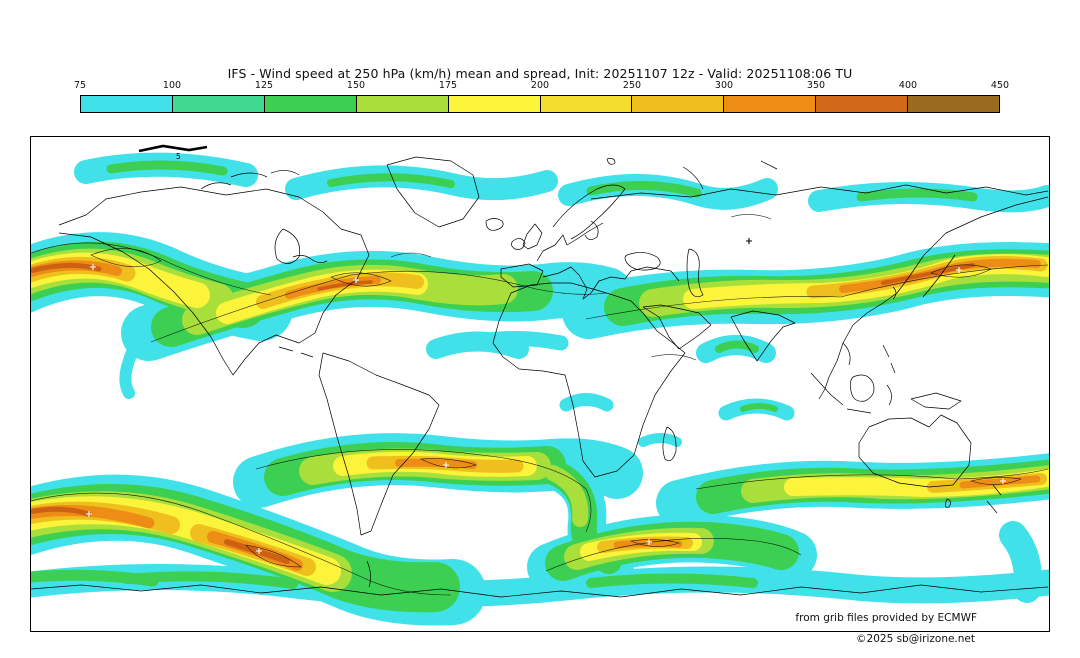  Describe the element at coordinates (886, 618) in the screenshot. I see `map-credit: from grib files provided by ECMWF` at that location.